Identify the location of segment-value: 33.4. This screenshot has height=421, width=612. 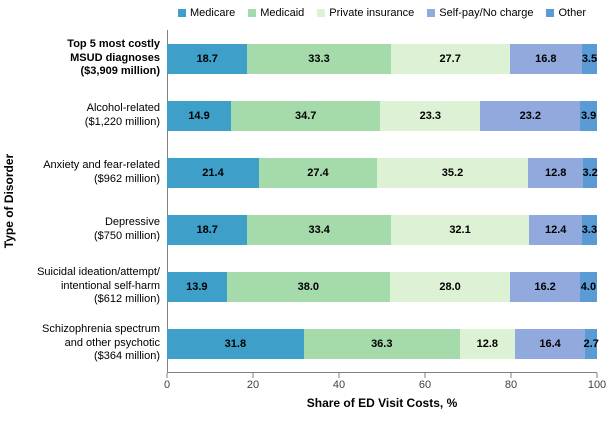
(319, 229).